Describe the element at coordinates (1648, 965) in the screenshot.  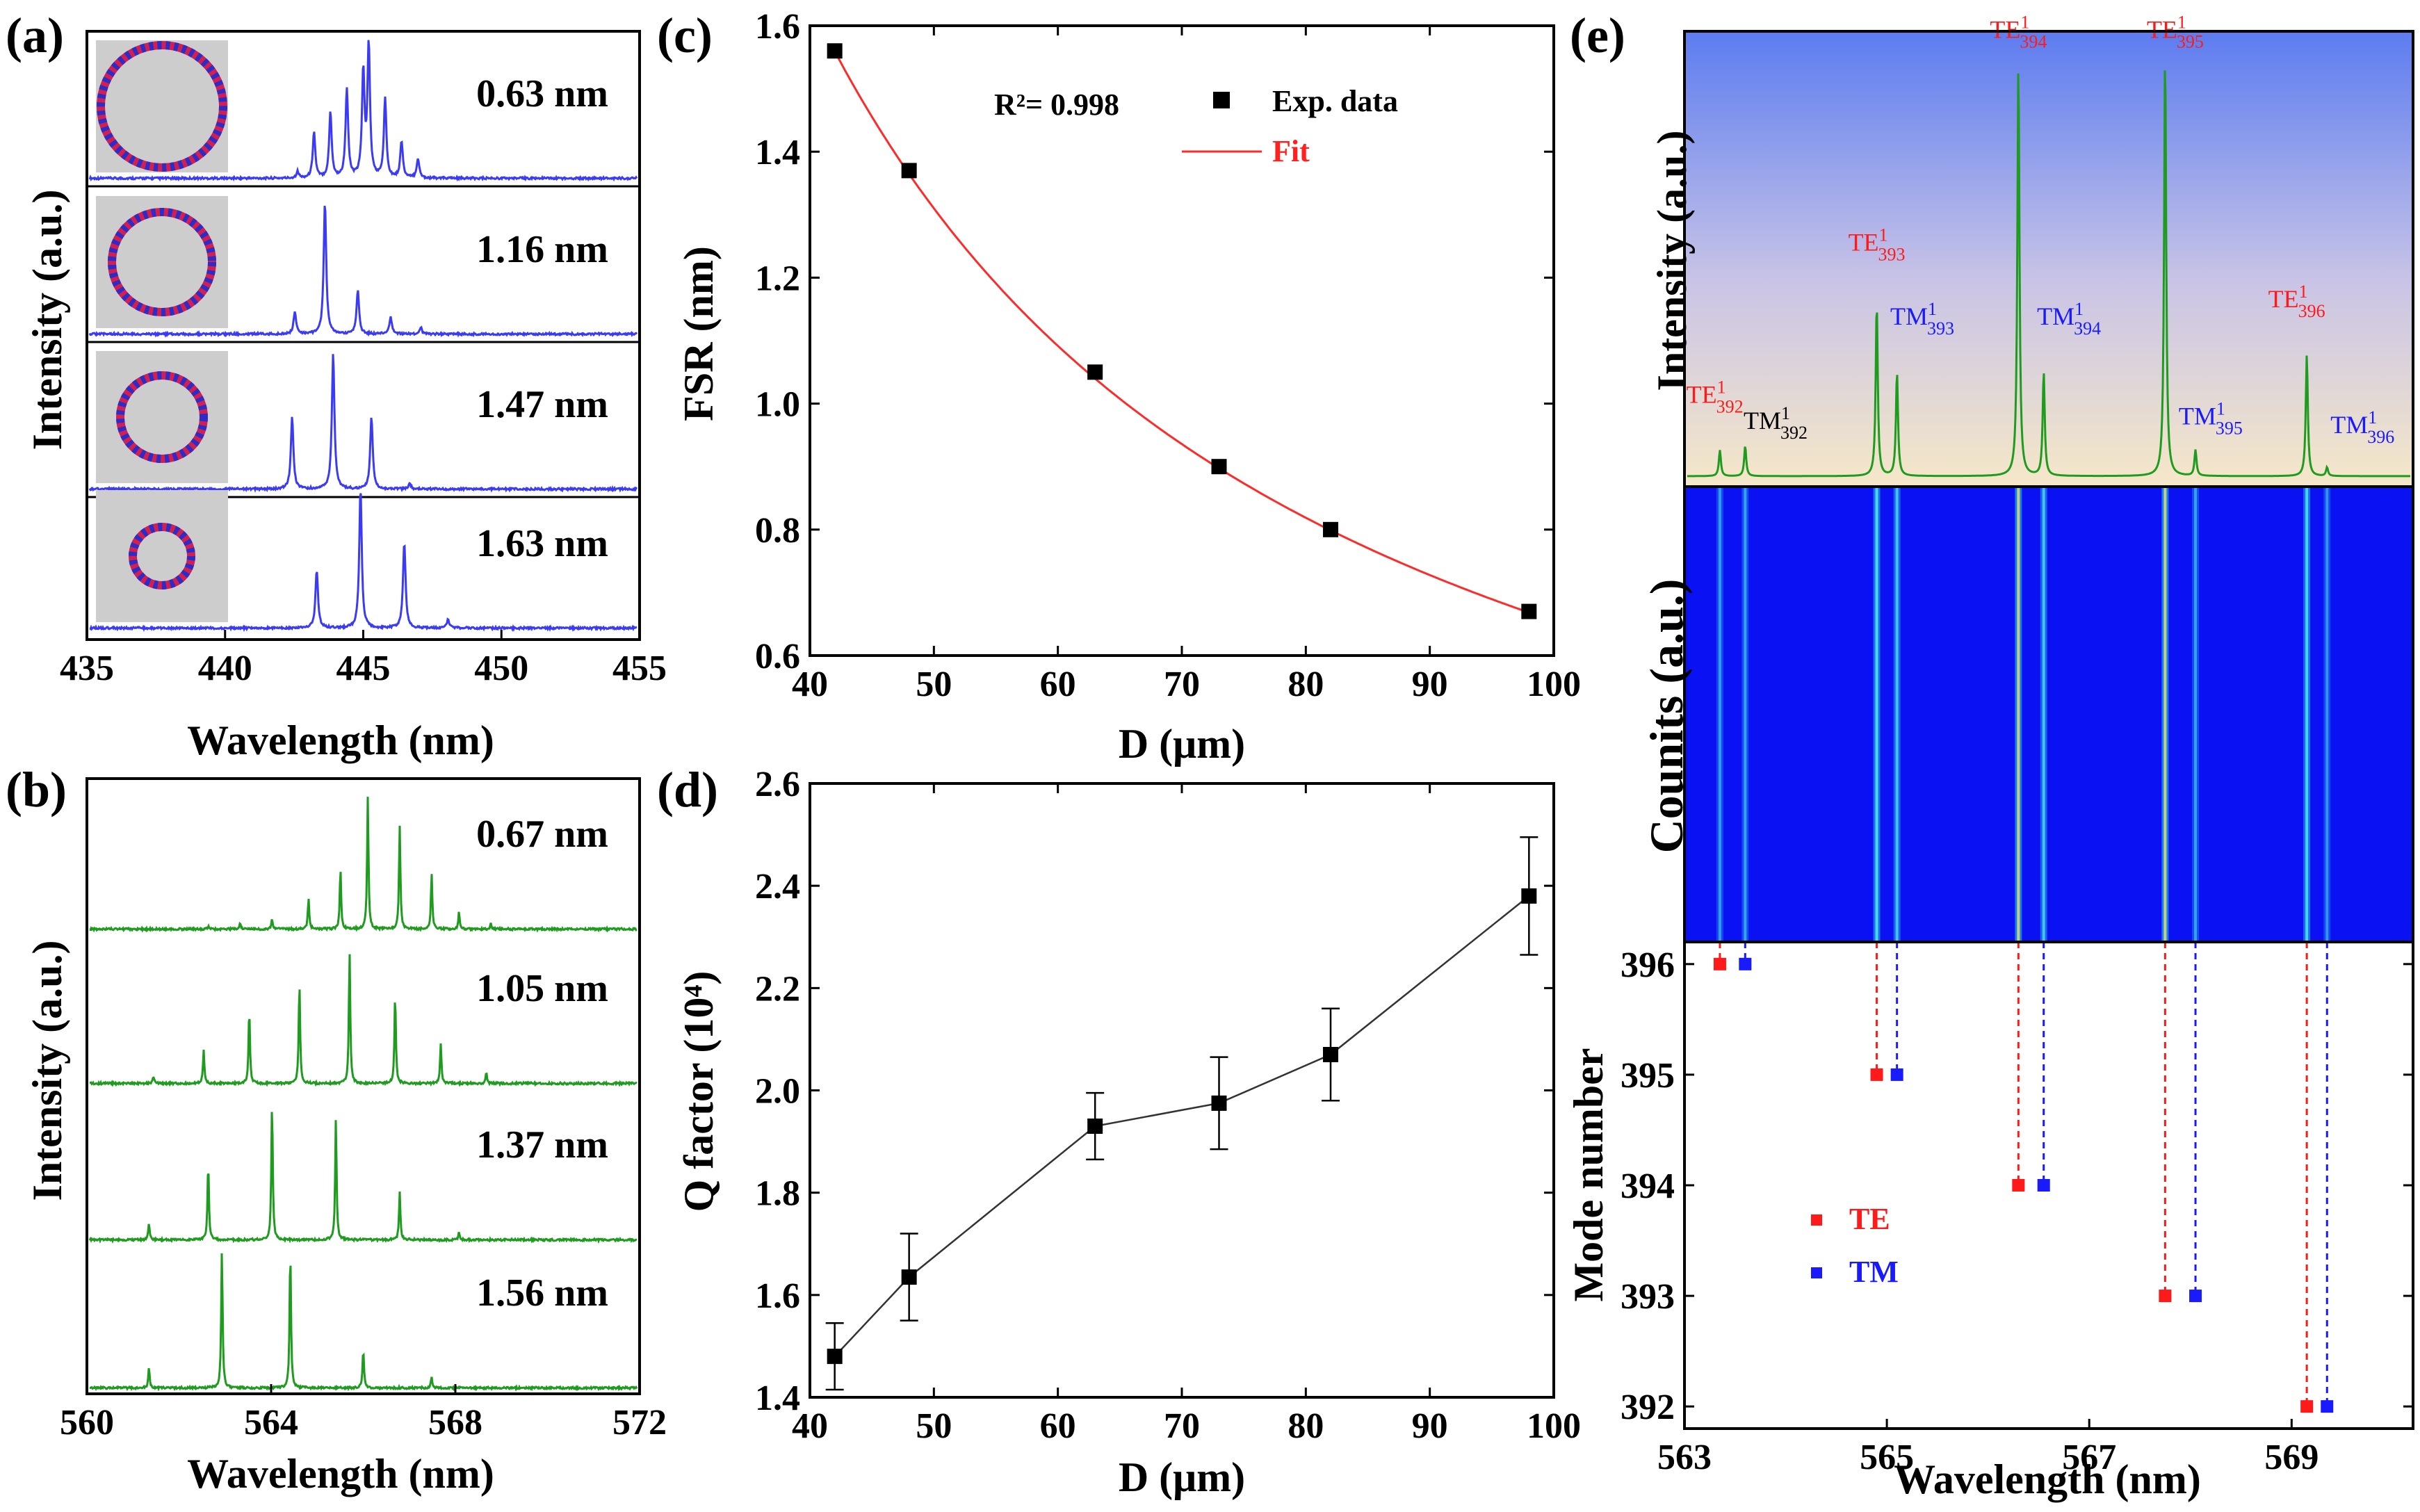
I see `panel-e-ytick-label: 396` at that location.